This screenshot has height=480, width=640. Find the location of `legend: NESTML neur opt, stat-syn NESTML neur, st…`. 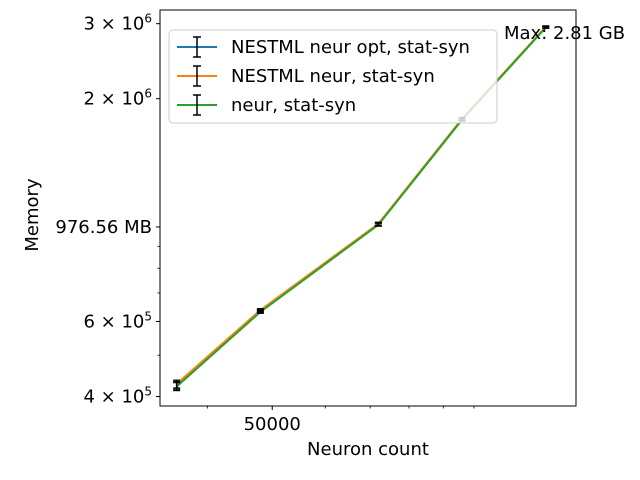

legend: NESTML neur opt, stat-syn NESTML neur, st… is located at coordinates (333, 76).